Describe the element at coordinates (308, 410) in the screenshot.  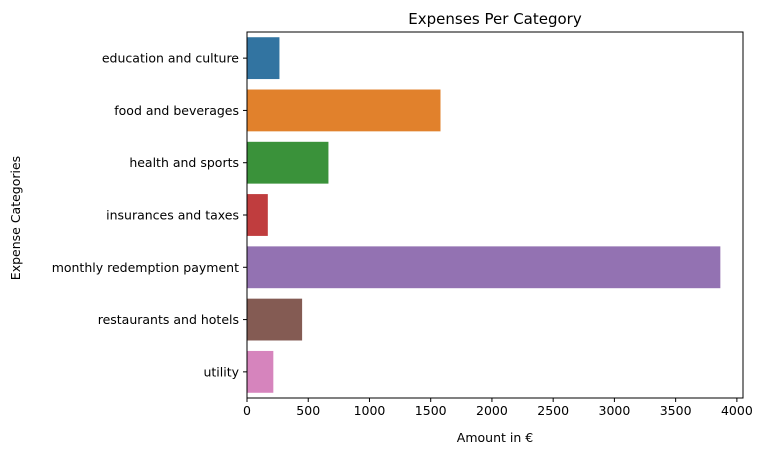
I see `x-tick-label: 500` at that location.